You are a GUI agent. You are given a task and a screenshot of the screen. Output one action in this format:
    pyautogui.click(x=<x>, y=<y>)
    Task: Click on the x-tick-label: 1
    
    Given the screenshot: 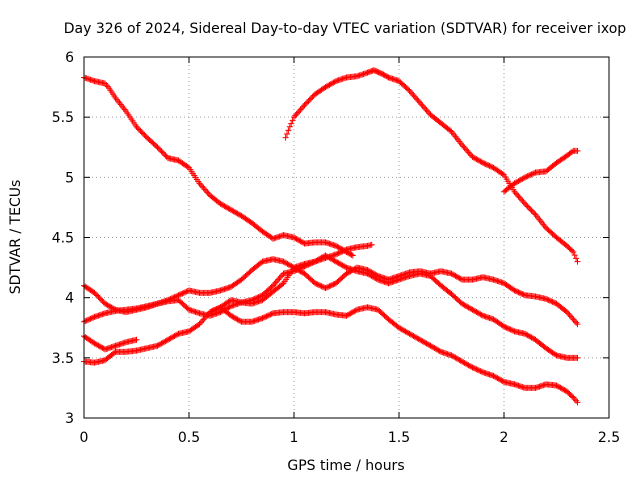 What is the action you would take?
    pyautogui.click(x=294, y=438)
    